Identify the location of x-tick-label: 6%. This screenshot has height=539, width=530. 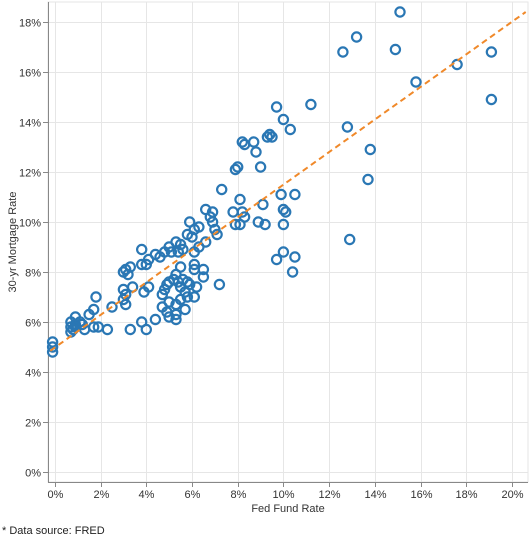
(193, 495).